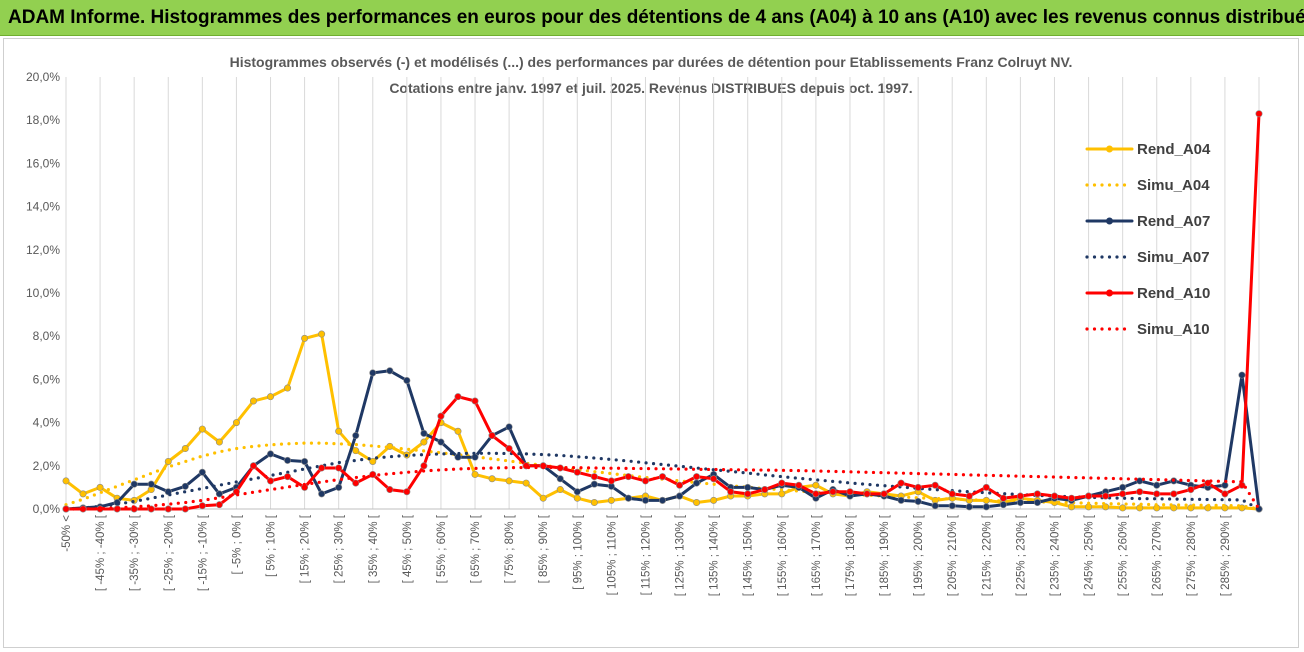  Describe the element at coordinates (987, 555) in the screenshot. I see `x-tick-label: [ 215% ; 220% [` at that location.